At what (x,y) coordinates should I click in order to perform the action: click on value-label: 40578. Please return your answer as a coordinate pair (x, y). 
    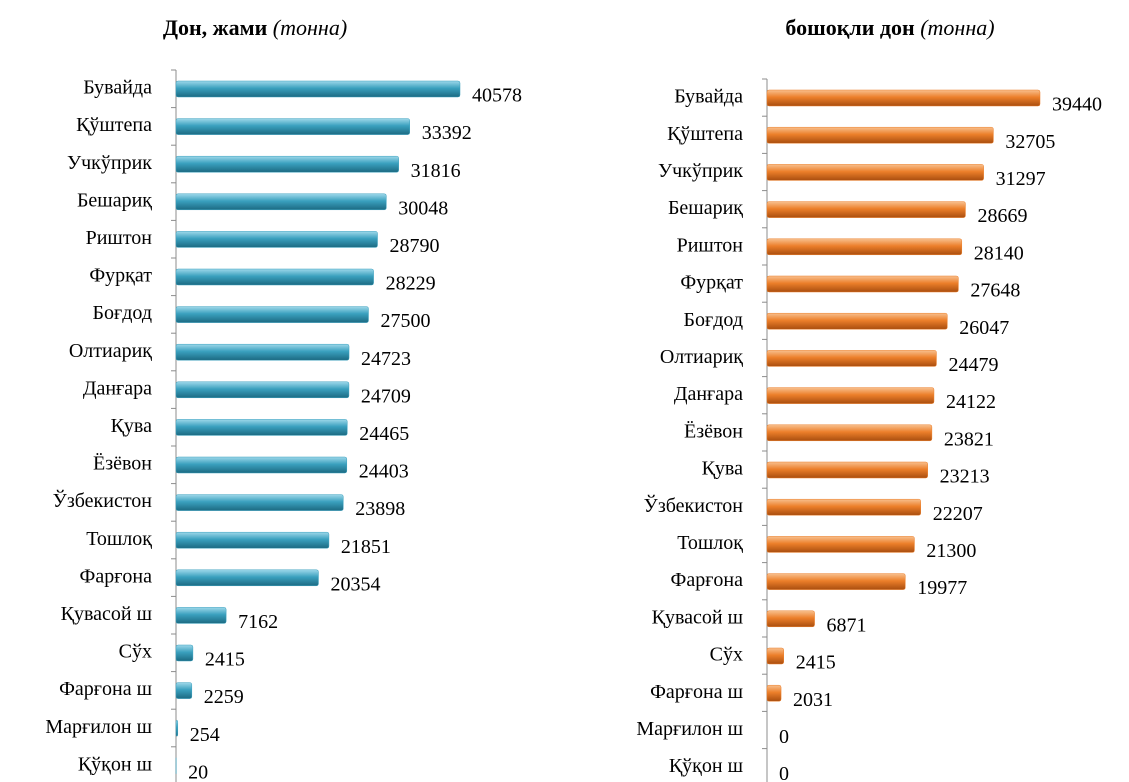
    Looking at the image, I should click on (497, 96).